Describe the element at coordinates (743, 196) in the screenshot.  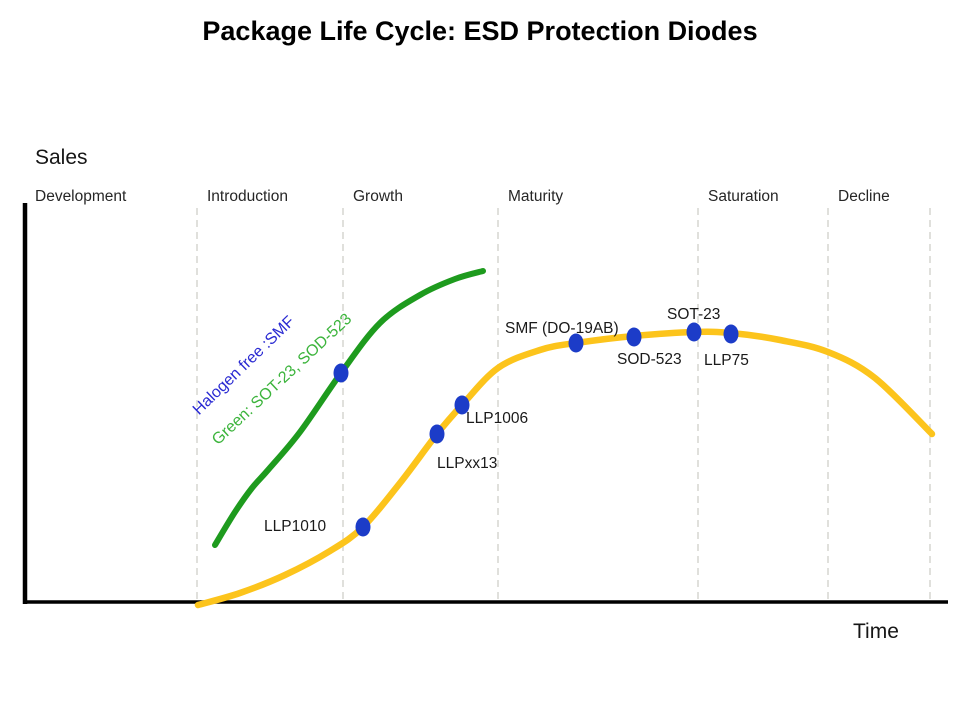
I see `phase-label-saturation: Saturation` at that location.